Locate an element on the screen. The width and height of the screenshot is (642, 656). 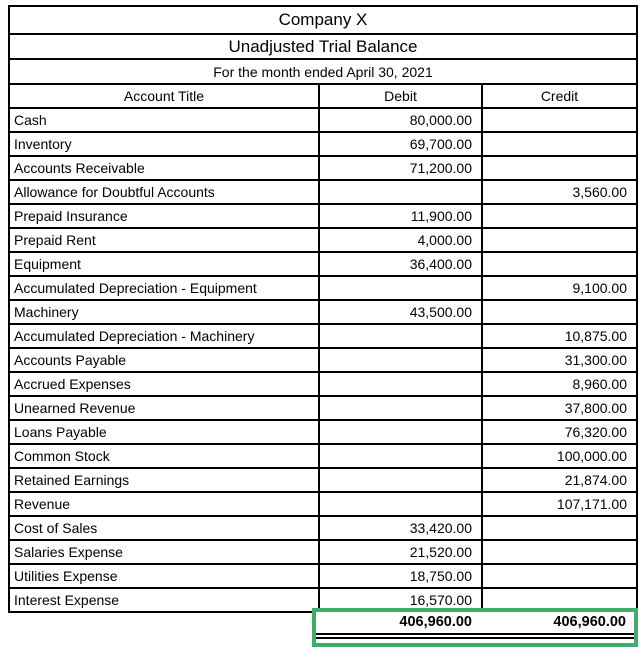
report-title-row: Unadjusted Trial Balance is located at coordinates (323, 46).